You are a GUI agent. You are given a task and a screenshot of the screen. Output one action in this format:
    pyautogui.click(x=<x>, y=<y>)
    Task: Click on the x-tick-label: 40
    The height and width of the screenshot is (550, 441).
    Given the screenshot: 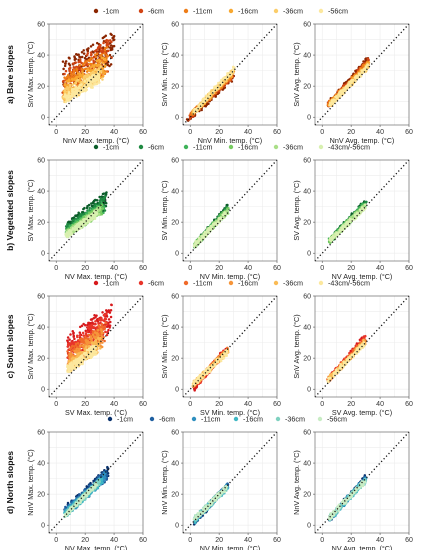 What is the action you would take?
    pyautogui.click(x=380, y=132)
    